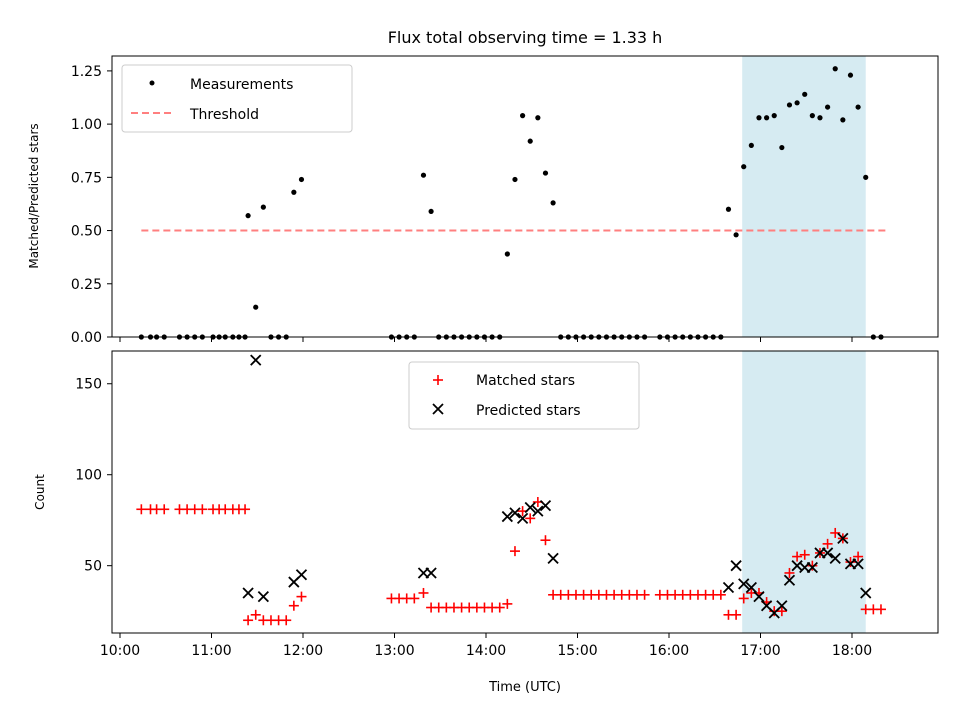 This screenshot has width=960, height=724. I want to click on legend-measurements-label: Measurements, so click(241, 85).